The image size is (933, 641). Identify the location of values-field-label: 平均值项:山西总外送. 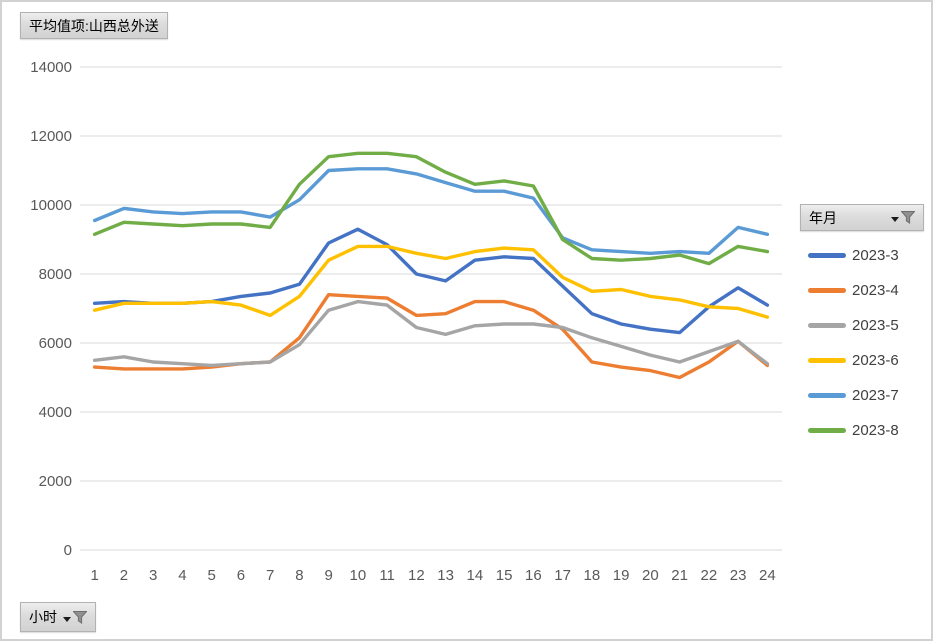
(94, 25).